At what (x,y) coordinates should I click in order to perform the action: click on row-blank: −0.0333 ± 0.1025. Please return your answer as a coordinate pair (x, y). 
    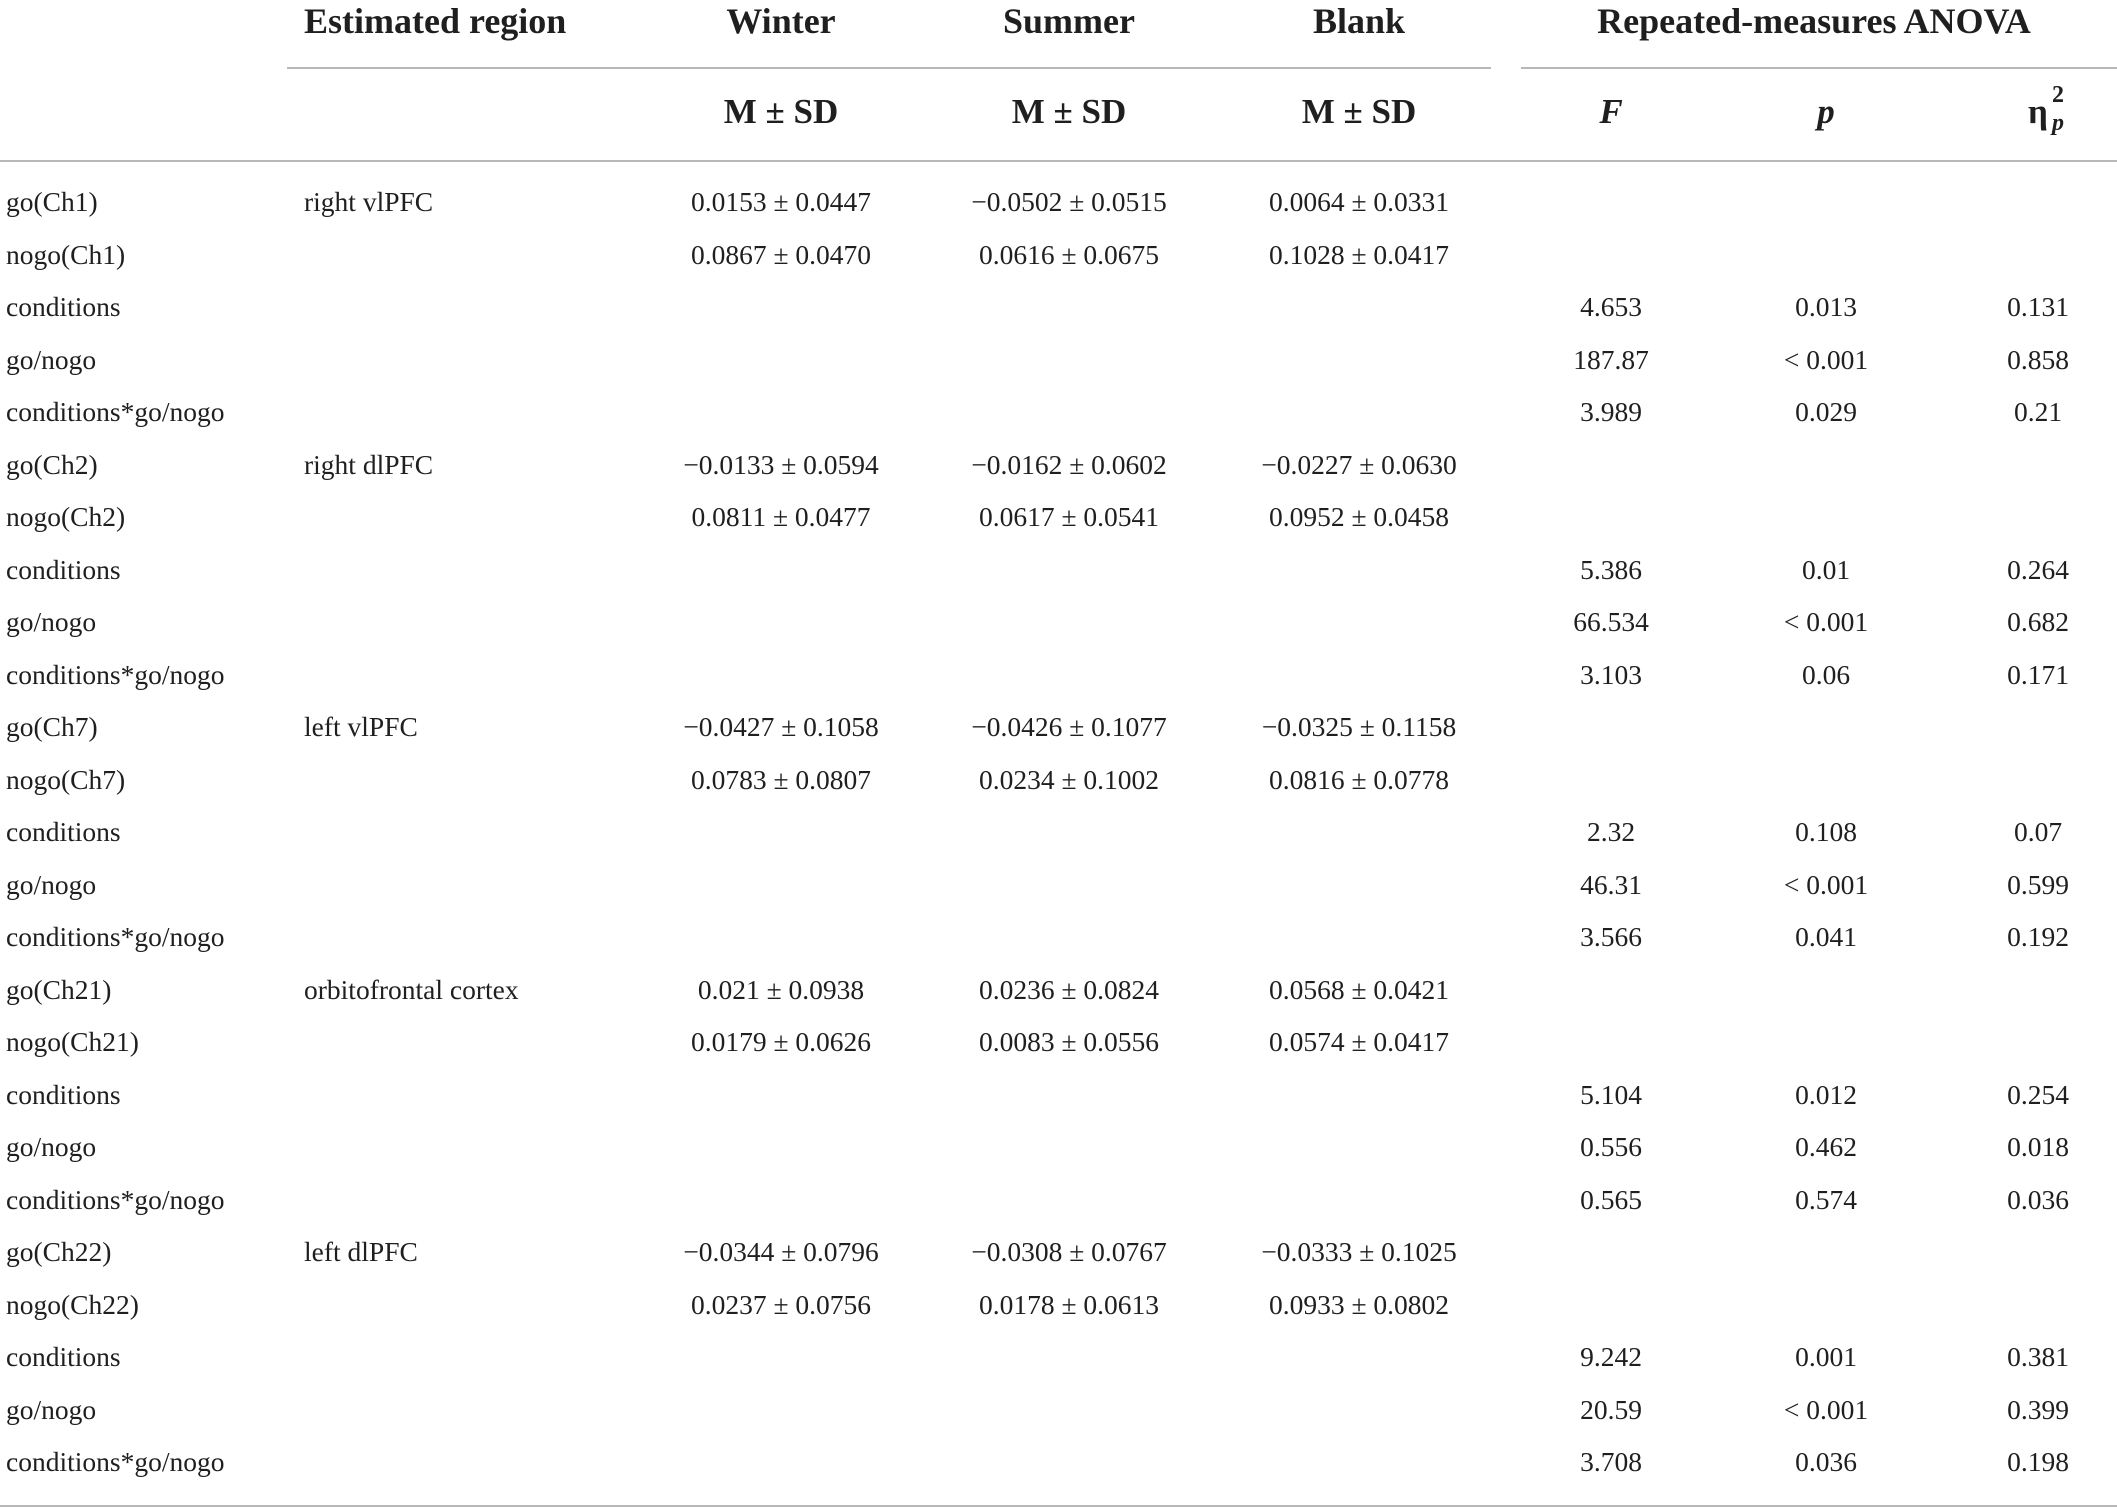
    Looking at the image, I should click on (1359, 1251).